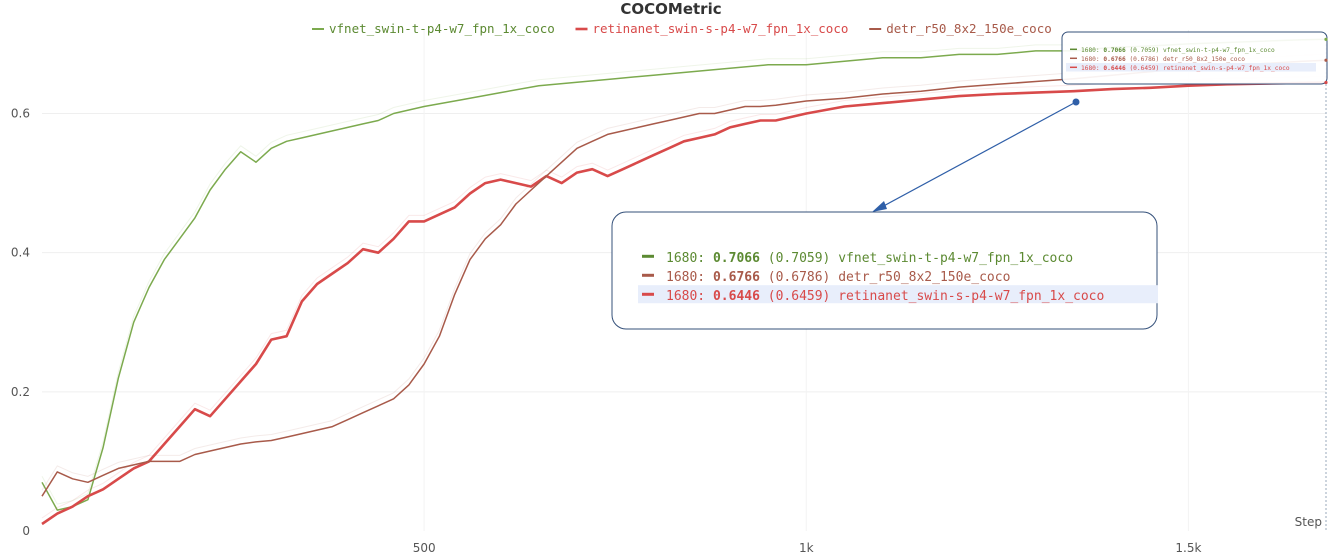 This screenshot has width=1343, height=558. What do you see at coordinates (795, 296) in the screenshot?
I see `tip-big-row-2-smoothed: (0.6459)` at bounding box center [795, 296].